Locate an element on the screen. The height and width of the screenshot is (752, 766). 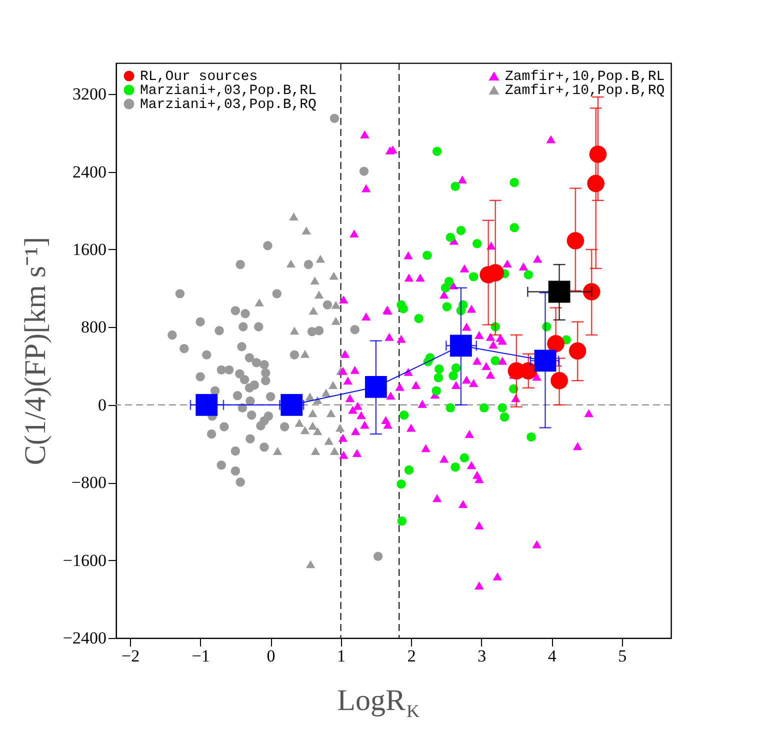
y-tick-label: 1600 is located at coordinates (89, 249).